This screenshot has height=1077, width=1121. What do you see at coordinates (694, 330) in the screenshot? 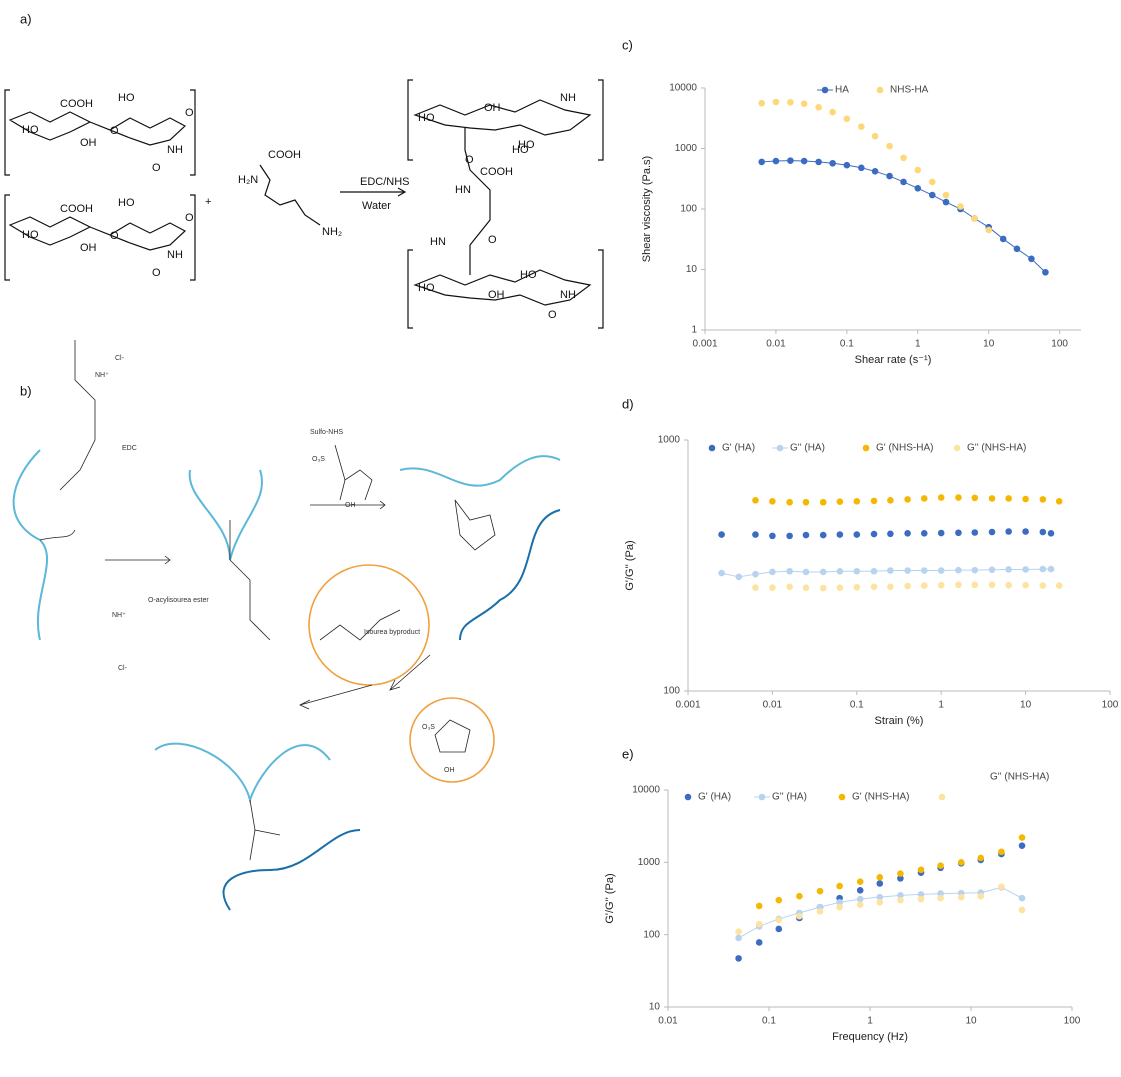
I see `y-tick-label: 1` at bounding box center [694, 330].